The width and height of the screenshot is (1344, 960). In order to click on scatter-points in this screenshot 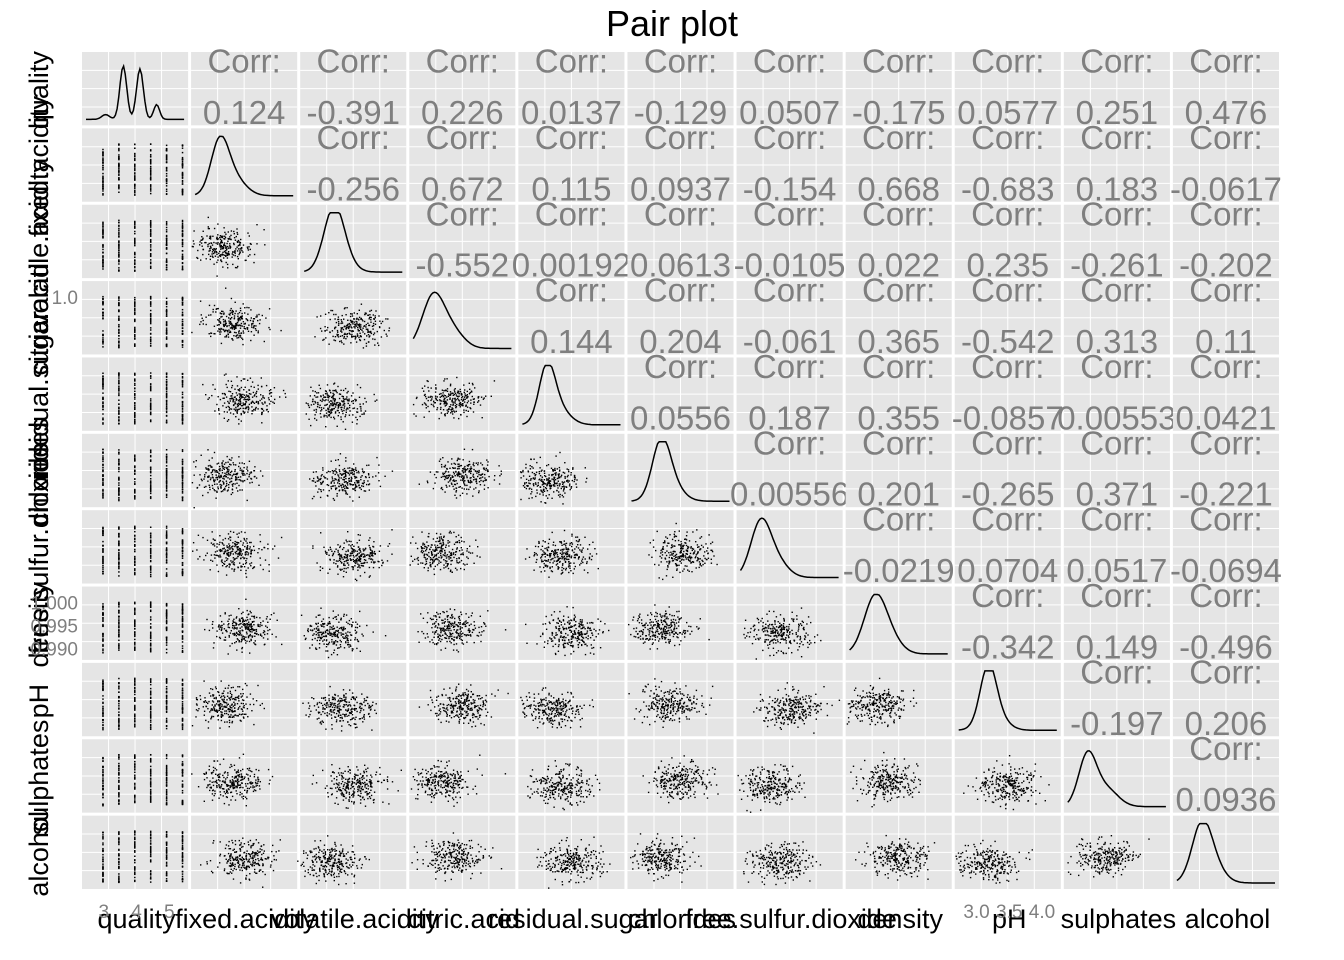, I will do `click(143, 322)`.